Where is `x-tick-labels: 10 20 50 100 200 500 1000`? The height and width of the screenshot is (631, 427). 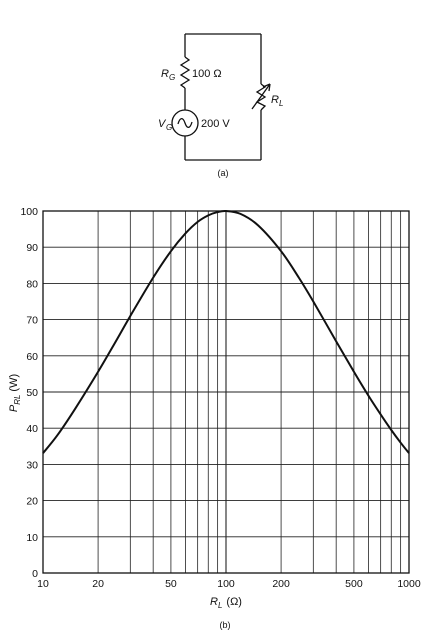
x-tick-labels: 10 20 50 100 200 500 1000 is located at coordinates (229, 584).